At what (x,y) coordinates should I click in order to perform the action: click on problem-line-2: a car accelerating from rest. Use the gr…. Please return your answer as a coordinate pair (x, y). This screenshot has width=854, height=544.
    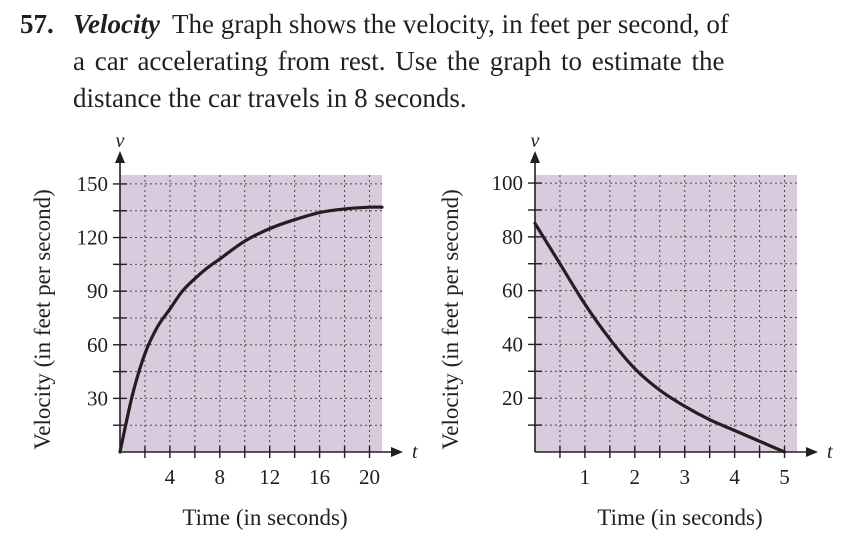
    Looking at the image, I should click on (399, 61).